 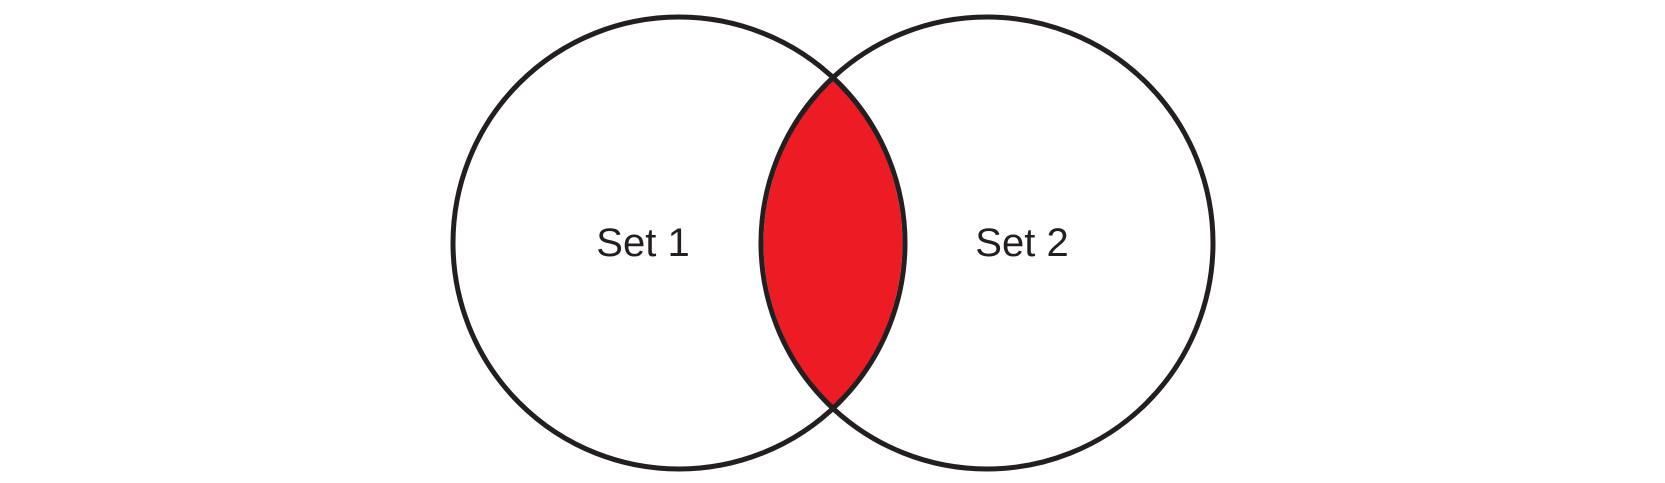 I want to click on intersection-region, so click(x=833, y=243).